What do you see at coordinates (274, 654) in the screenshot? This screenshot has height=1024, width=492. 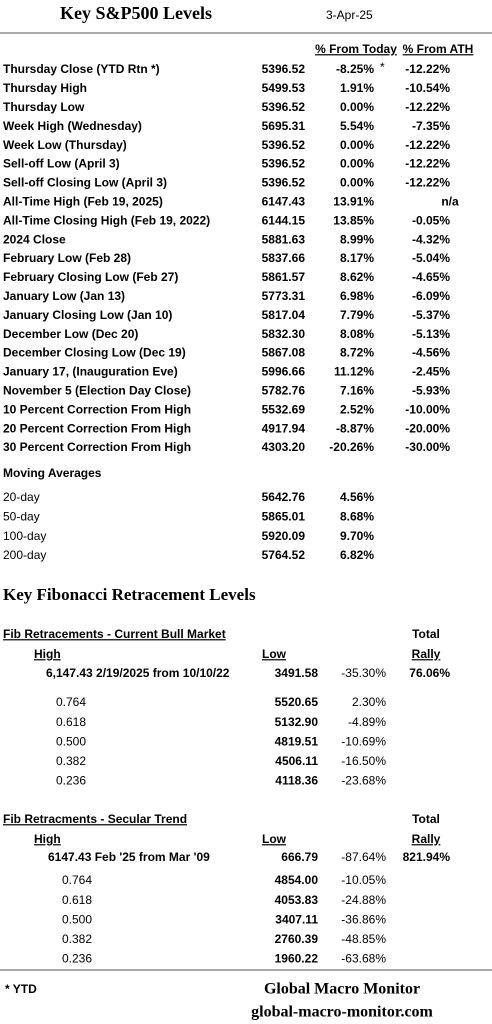 I see `fib-header: Low` at bounding box center [274, 654].